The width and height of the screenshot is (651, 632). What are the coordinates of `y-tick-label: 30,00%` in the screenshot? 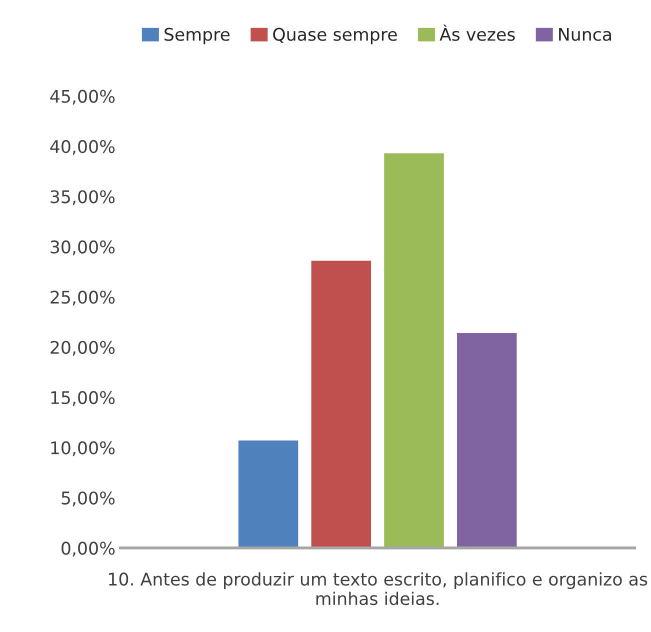 It's located at (82, 248).